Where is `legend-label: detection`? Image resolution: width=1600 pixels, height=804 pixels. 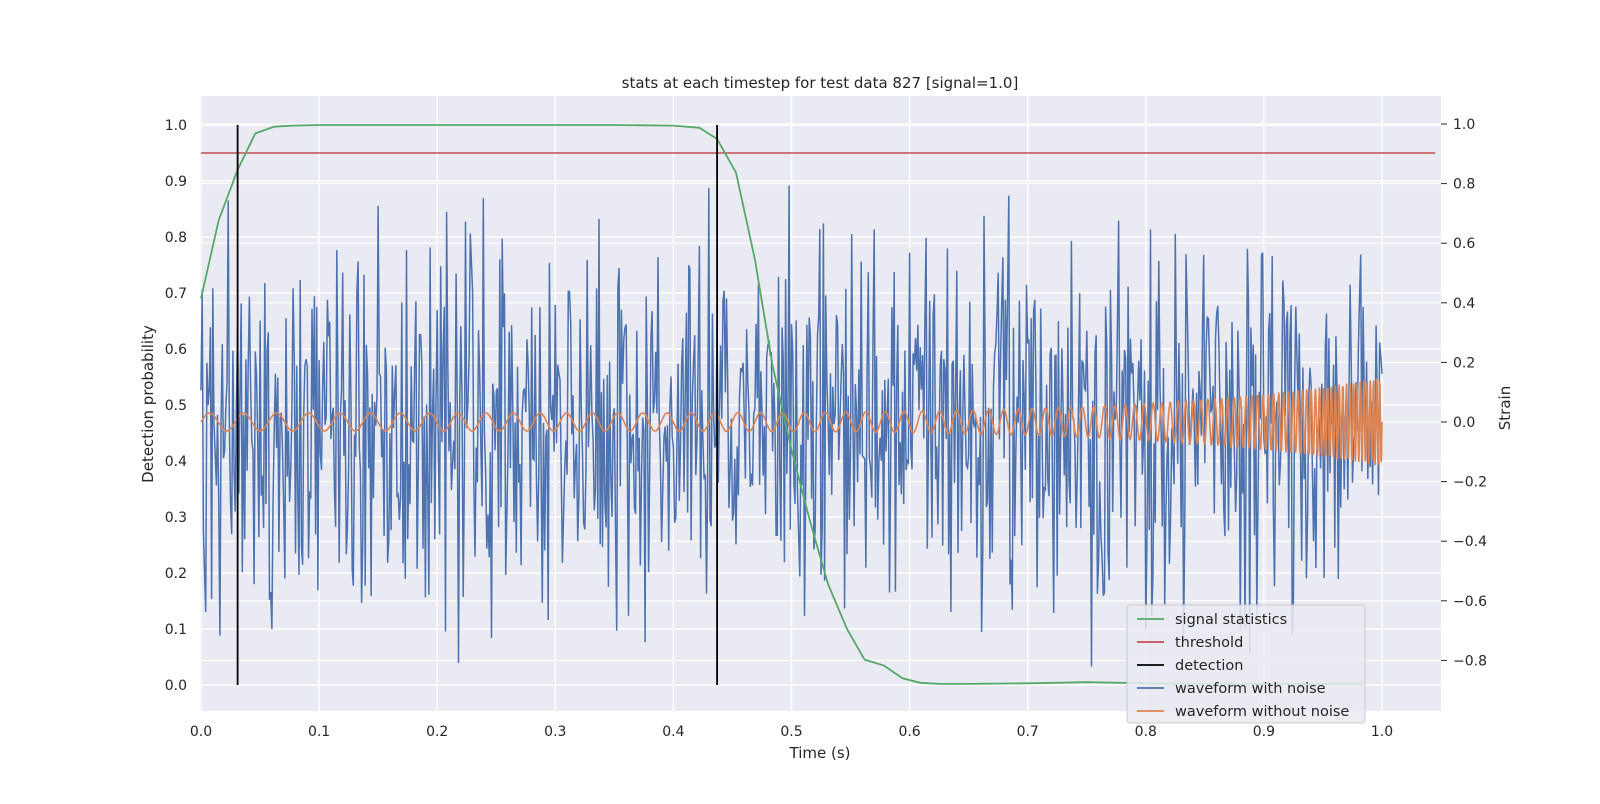 legend-label: detection is located at coordinates (1209, 666).